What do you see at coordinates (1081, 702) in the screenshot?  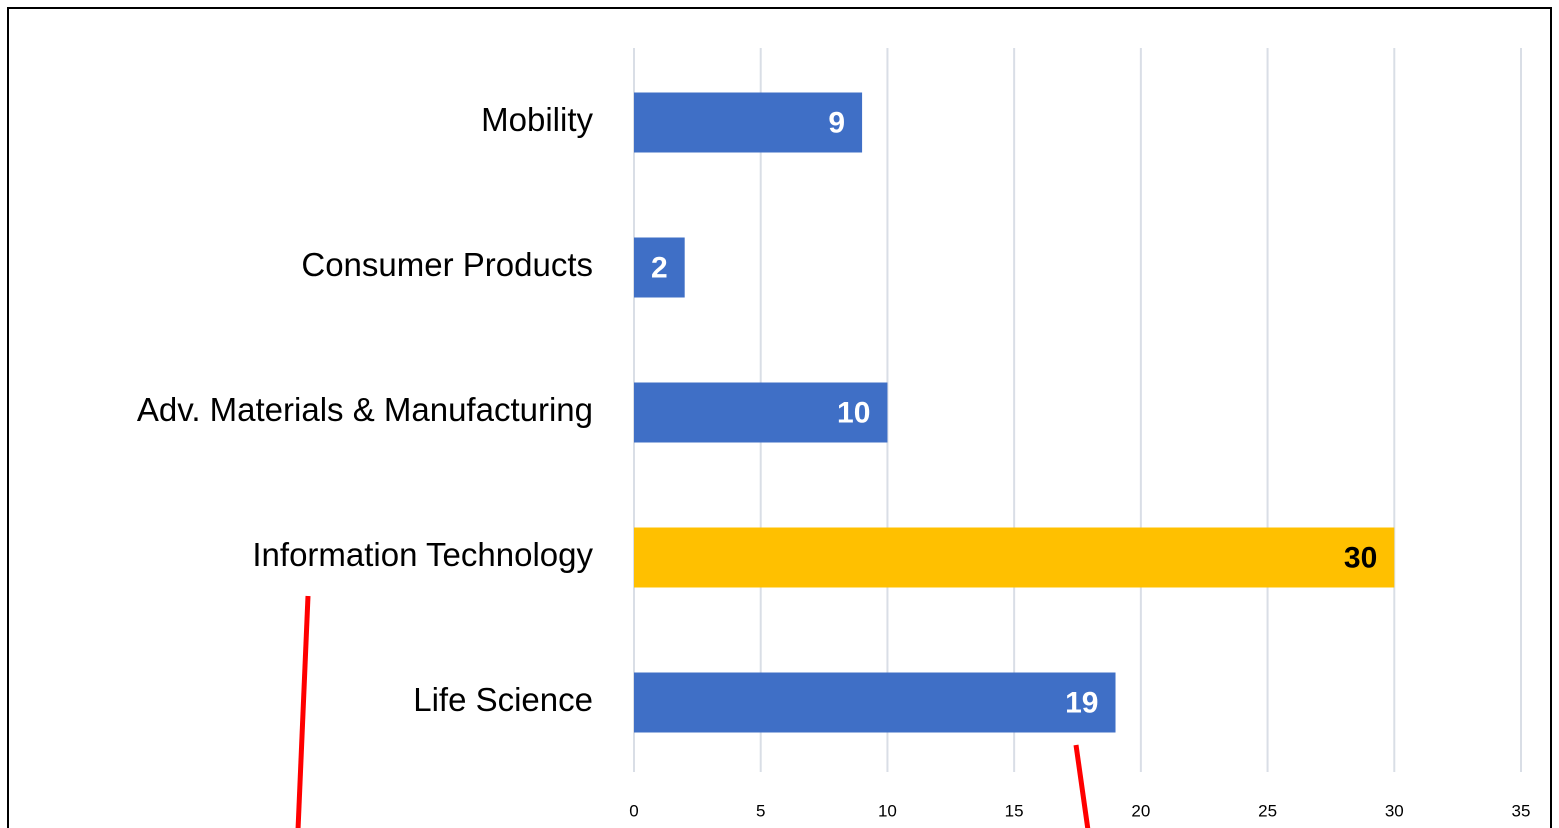 I see `data-label: 19` at bounding box center [1081, 702].